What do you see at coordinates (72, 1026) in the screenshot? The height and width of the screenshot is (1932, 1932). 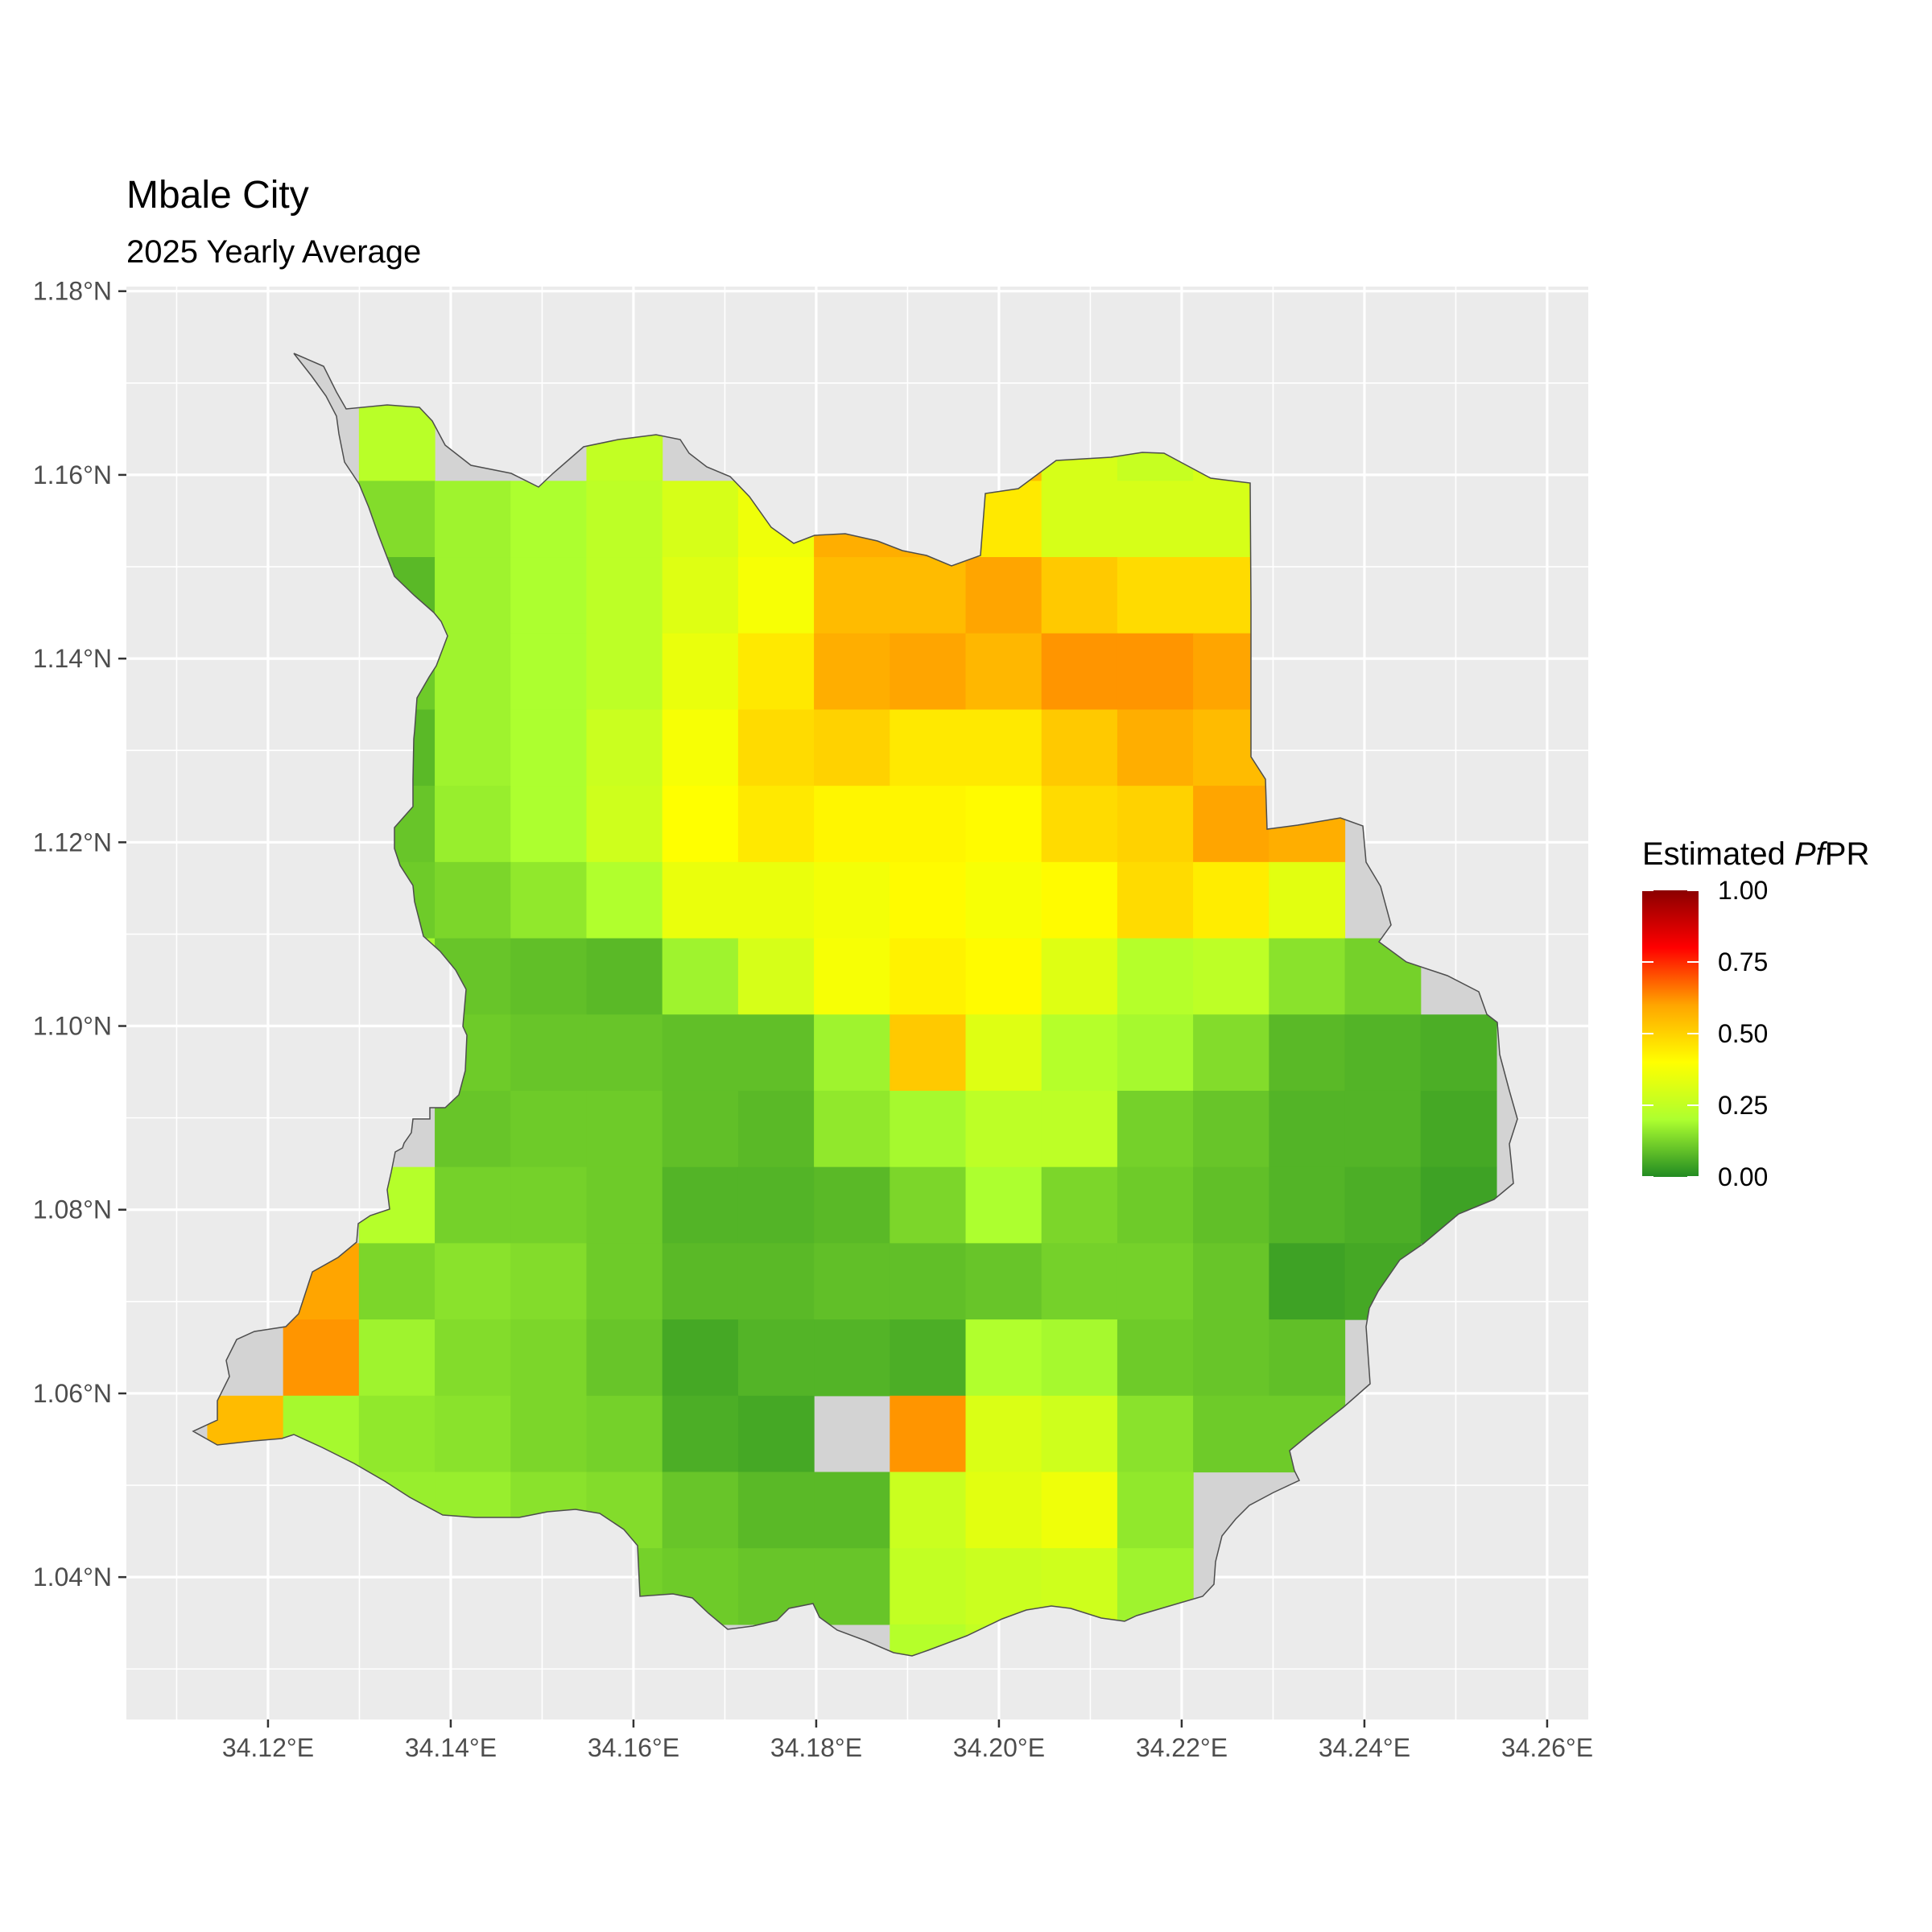 I see `y-tick-label: 1.10°N` at bounding box center [72, 1026].